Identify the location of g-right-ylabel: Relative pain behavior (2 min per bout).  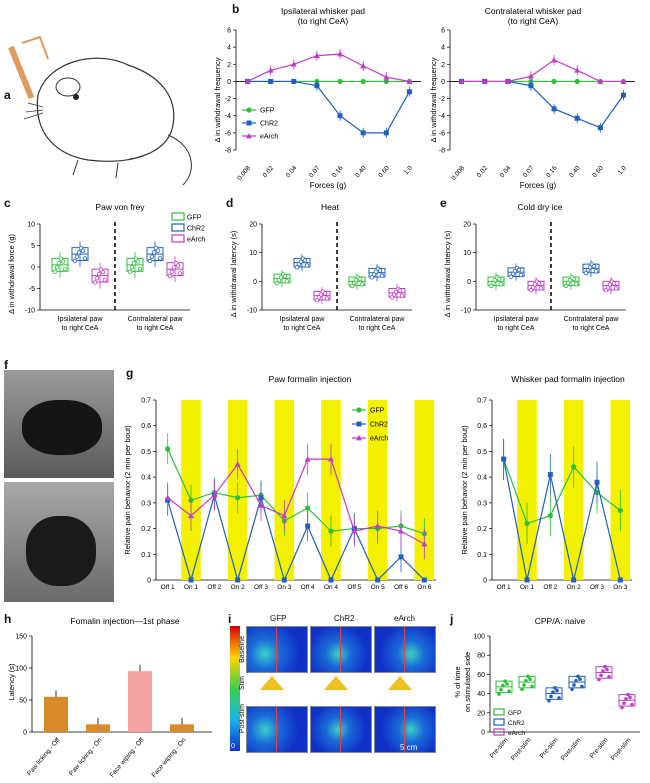
(464, 490).